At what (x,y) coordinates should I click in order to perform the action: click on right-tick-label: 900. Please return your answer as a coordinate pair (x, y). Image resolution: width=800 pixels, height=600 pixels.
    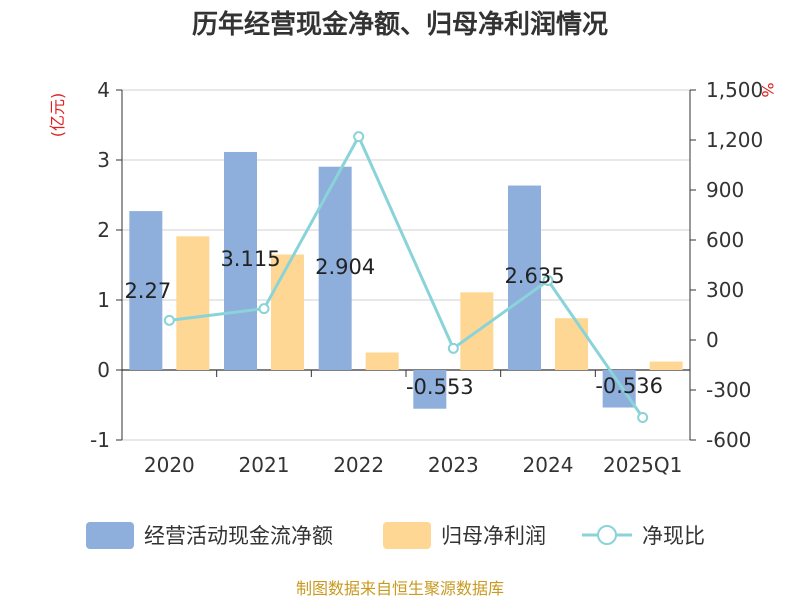
    Looking at the image, I should click on (725, 190).